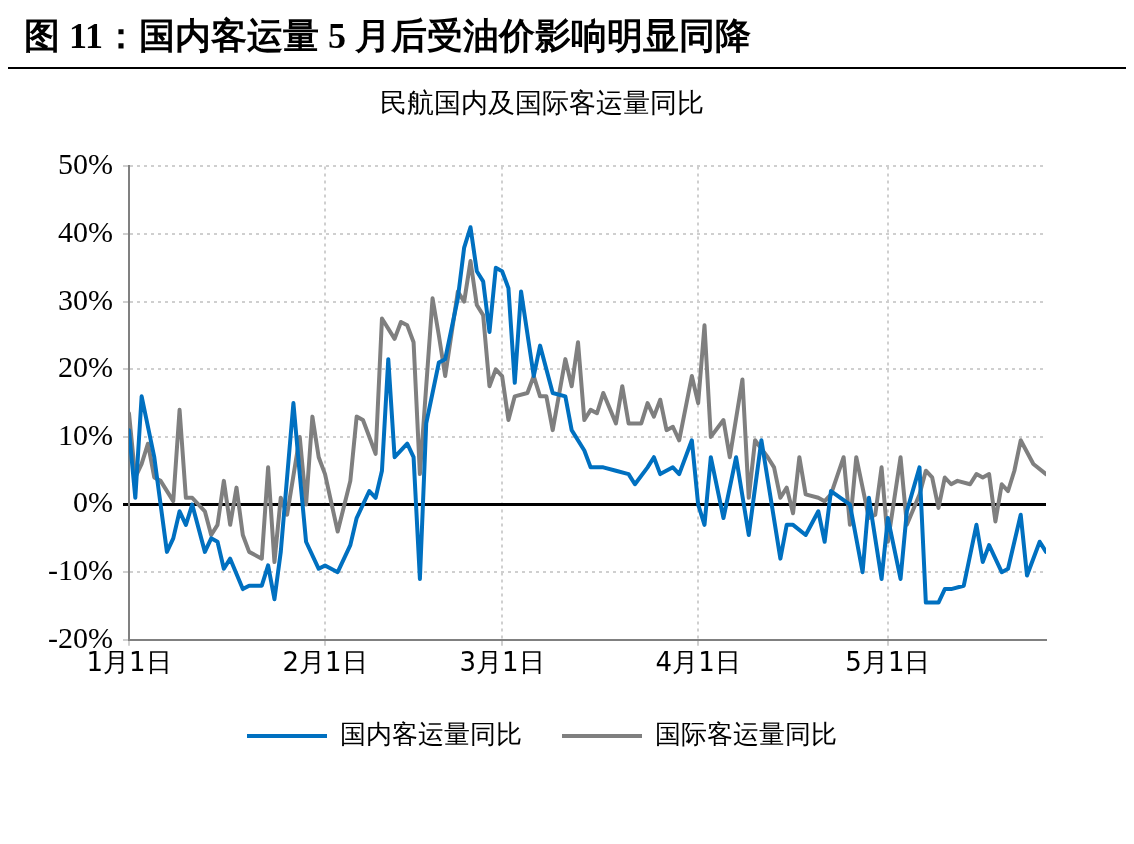 This screenshot has width=1134, height=844. I want to click on y-tick-label: 20%, so click(85, 367).